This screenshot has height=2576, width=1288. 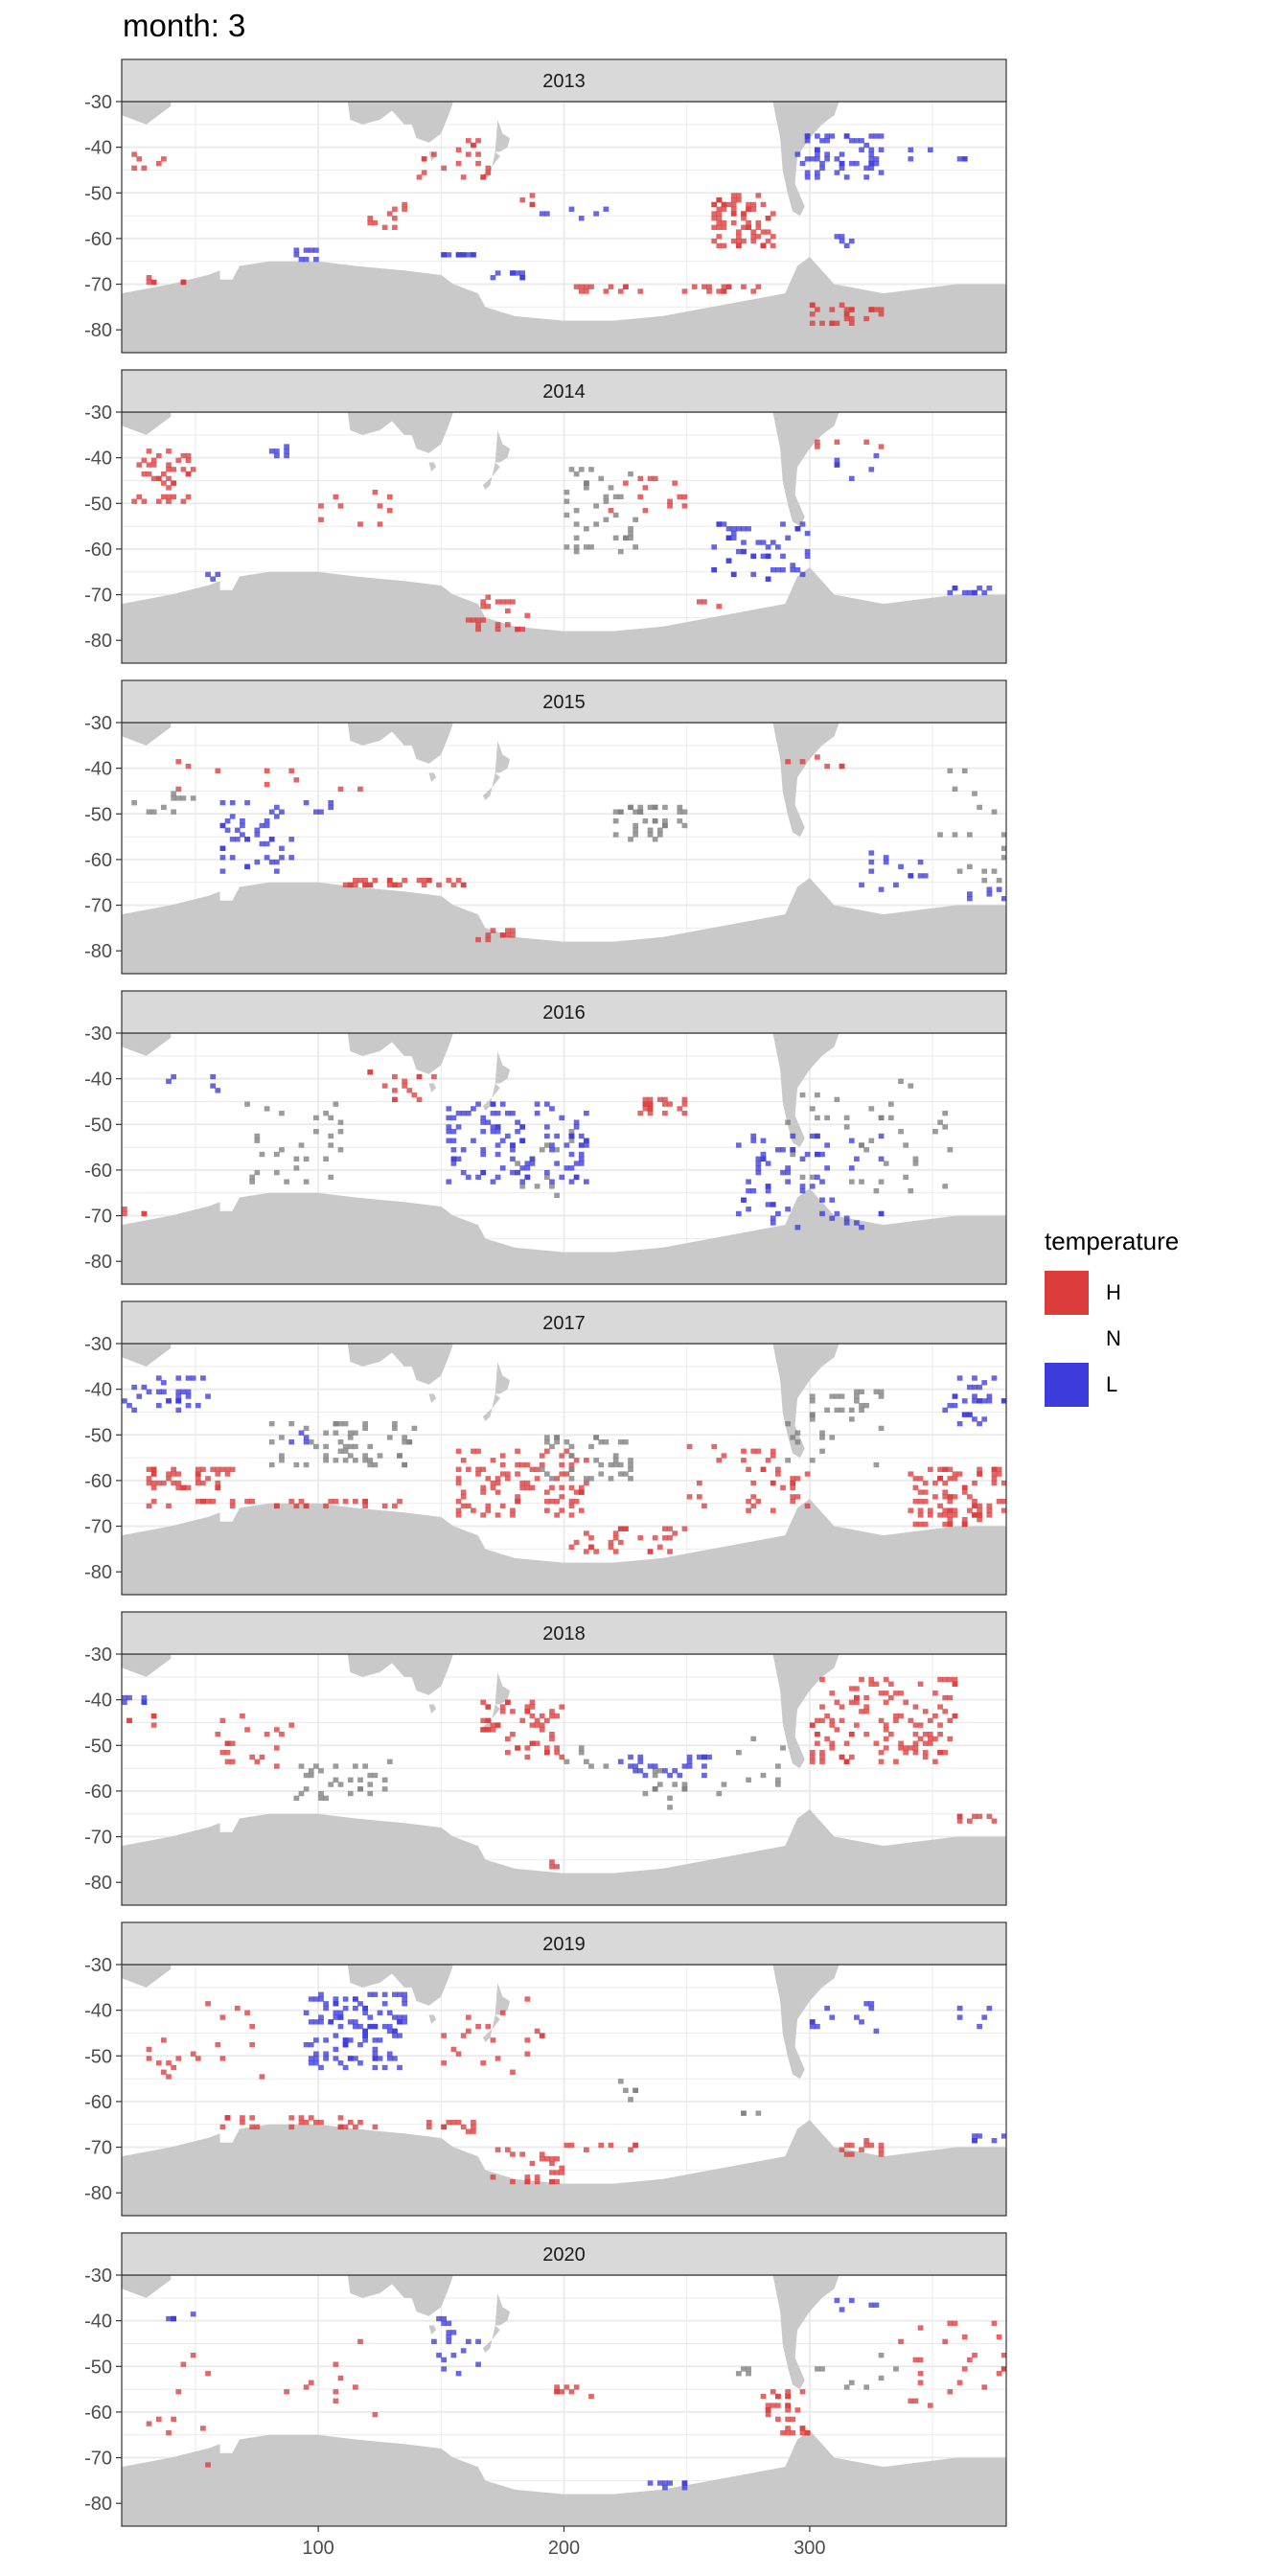 What do you see at coordinates (98, 1217) in the screenshot?
I see `y-tick-label: -70` at bounding box center [98, 1217].